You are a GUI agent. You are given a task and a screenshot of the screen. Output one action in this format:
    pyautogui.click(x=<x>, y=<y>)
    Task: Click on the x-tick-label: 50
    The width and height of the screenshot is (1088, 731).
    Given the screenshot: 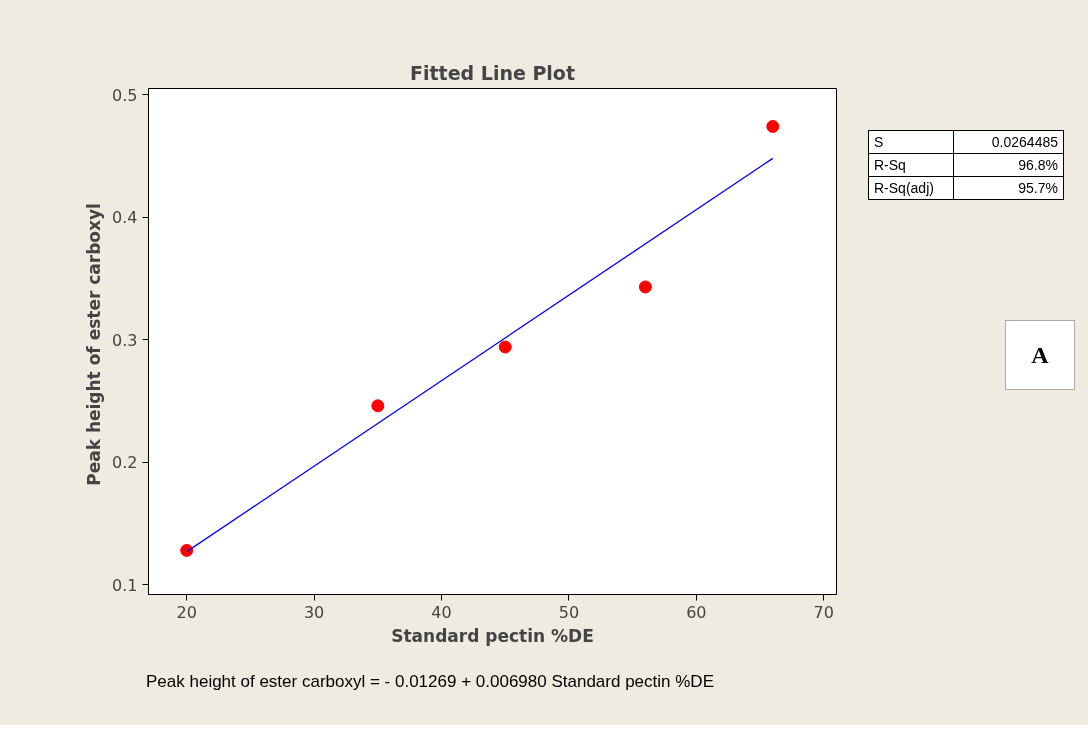 What is the action you would take?
    pyautogui.click(x=569, y=612)
    